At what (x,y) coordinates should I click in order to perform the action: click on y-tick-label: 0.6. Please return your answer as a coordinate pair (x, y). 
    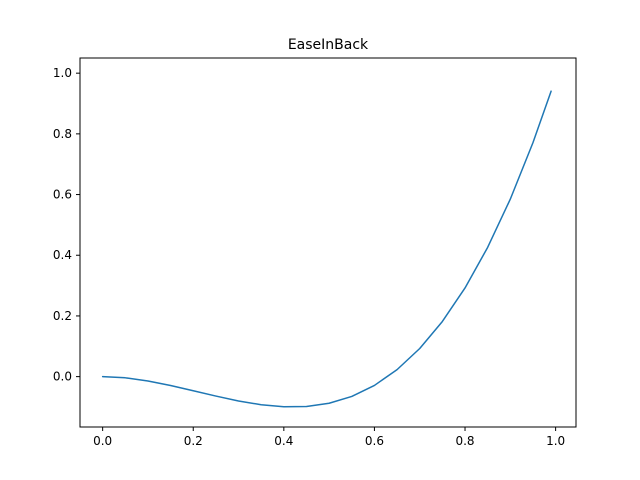
    Looking at the image, I should click on (62, 195).